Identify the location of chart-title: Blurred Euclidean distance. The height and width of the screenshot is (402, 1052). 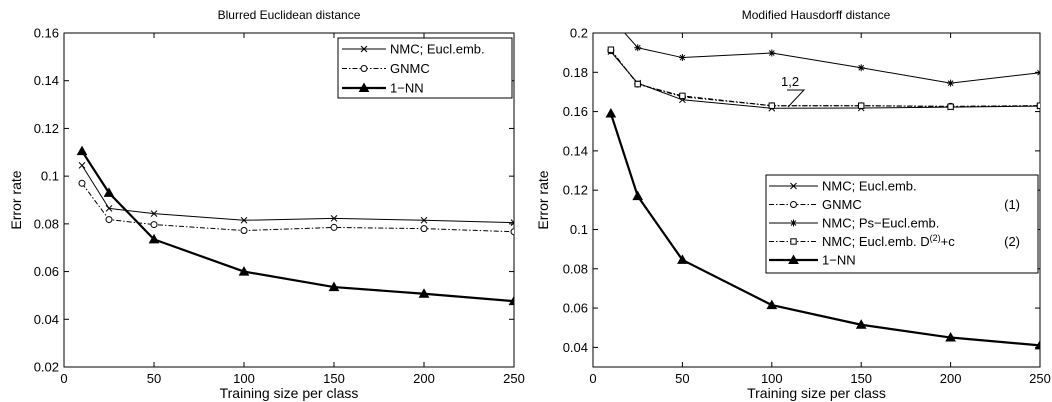
(289, 15).